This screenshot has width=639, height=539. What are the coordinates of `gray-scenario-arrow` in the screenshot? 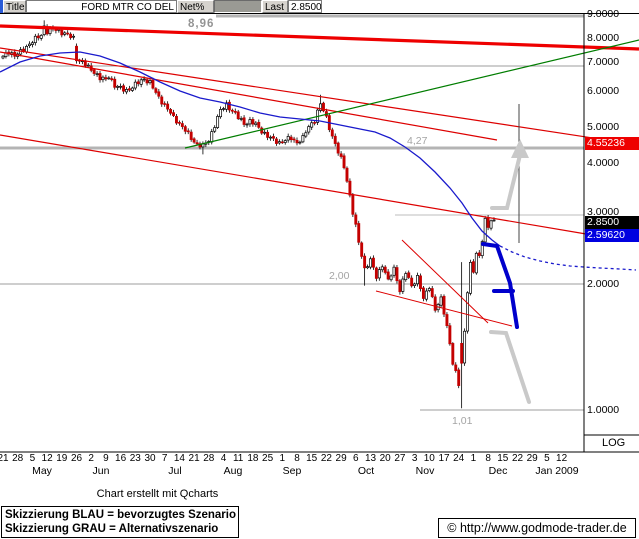 It's located at (506, 181).